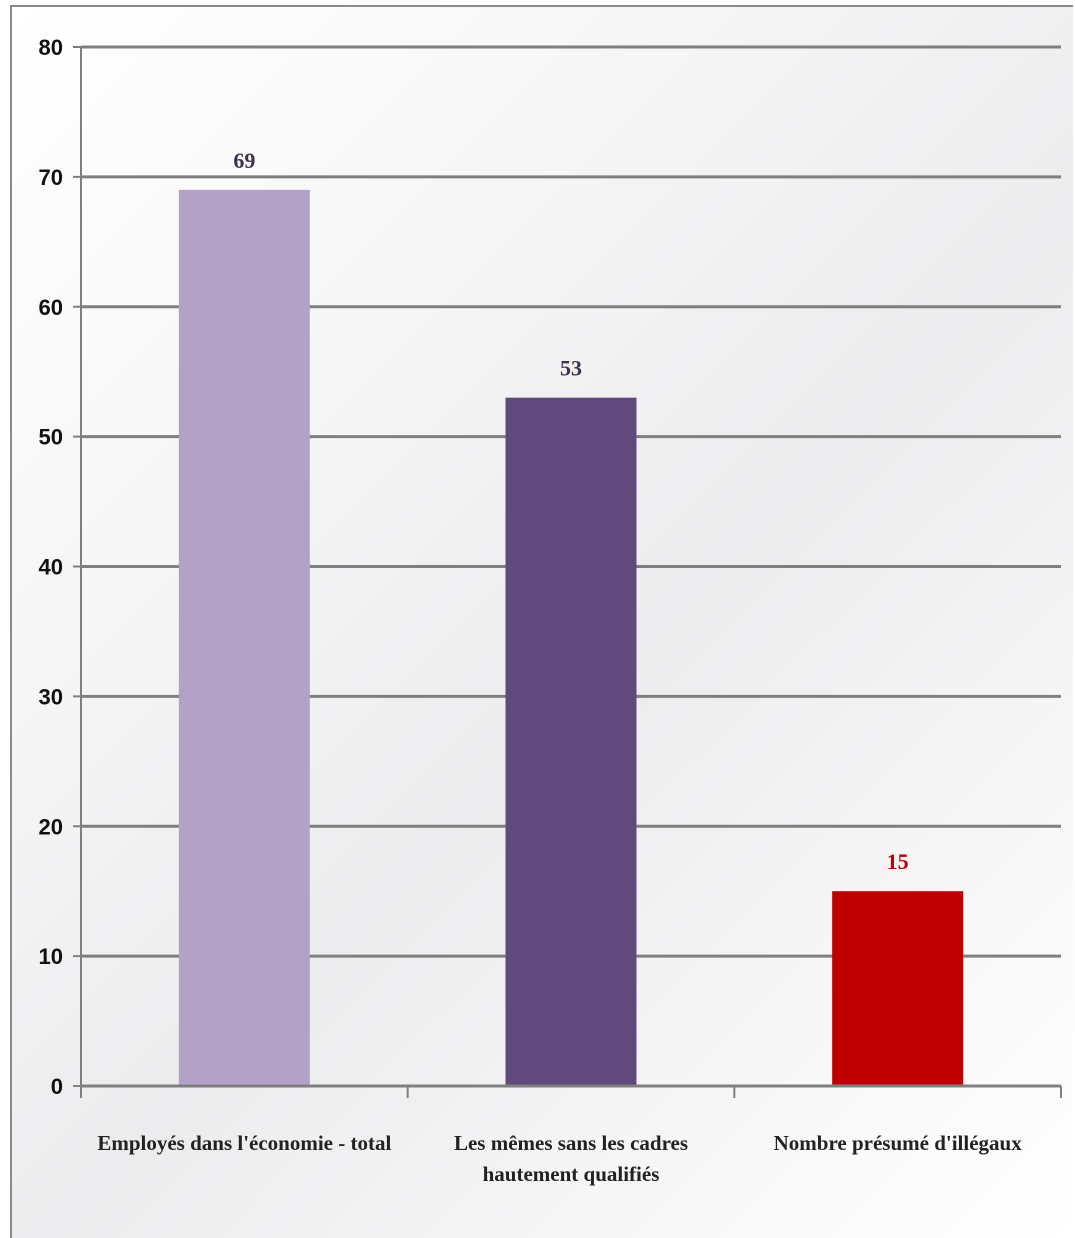  Describe the element at coordinates (571, 1143) in the screenshot. I see `x-tick-label-line: Les mêmes sans les cadres` at that location.